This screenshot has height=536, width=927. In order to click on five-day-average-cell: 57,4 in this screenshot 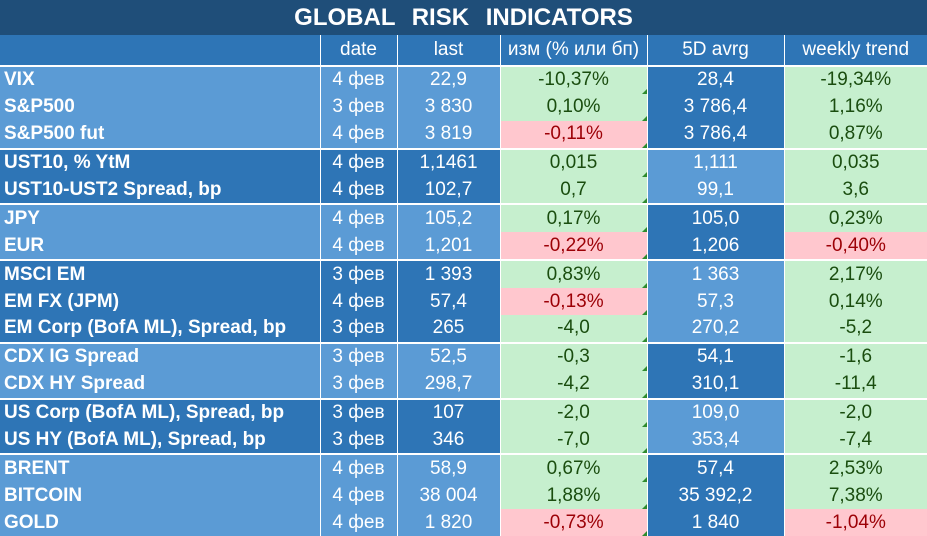, I will do `click(716, 468)`.